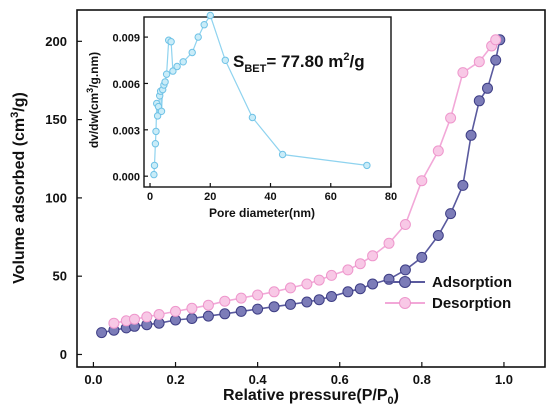  Describe the element at coordinates (331, 197) in the screenshot. I see `inset-x-tick-label: 60` at that location.